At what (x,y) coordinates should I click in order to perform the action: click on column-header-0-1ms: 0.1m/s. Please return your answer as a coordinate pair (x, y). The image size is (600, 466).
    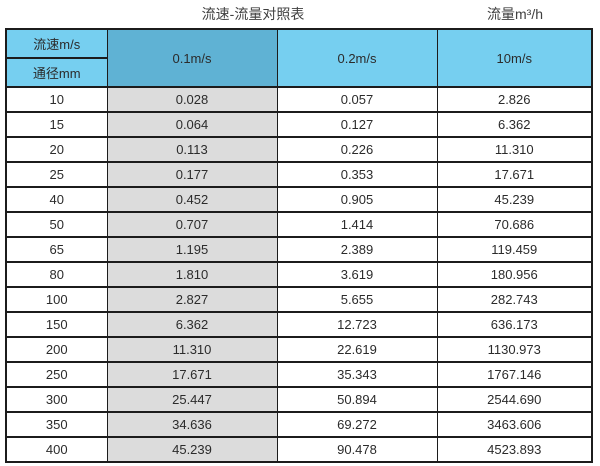
    Looking at the image, I should click on (192, 58).